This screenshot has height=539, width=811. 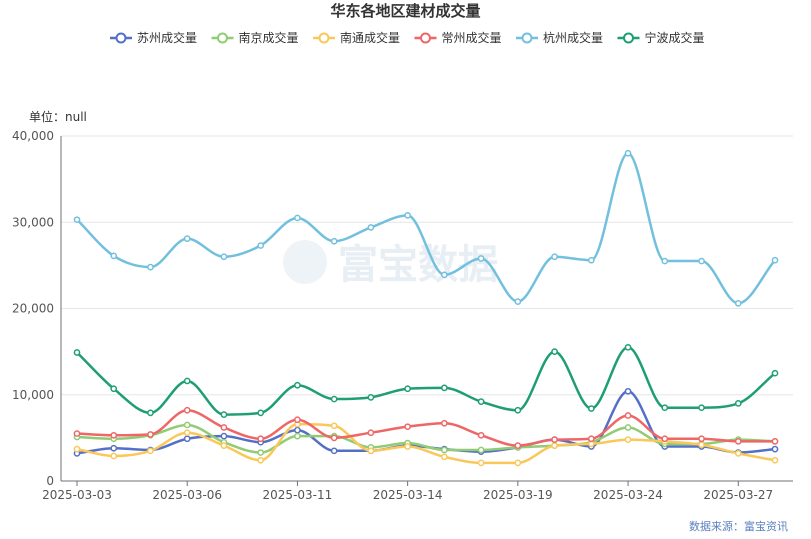 I want to click on series-line, so click(x=426, y=381).